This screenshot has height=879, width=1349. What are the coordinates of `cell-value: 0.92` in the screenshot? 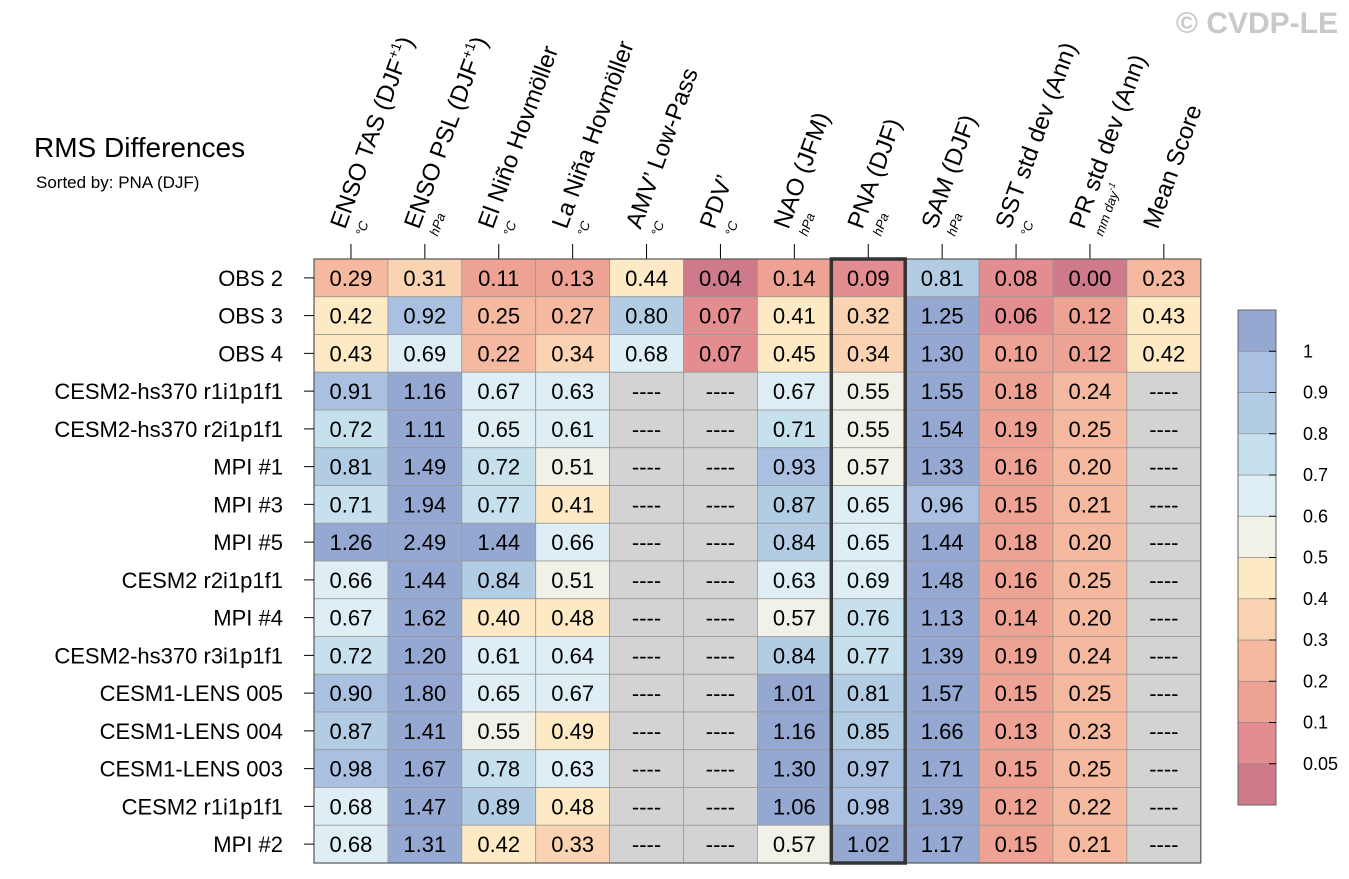 It's located at (424, 316).